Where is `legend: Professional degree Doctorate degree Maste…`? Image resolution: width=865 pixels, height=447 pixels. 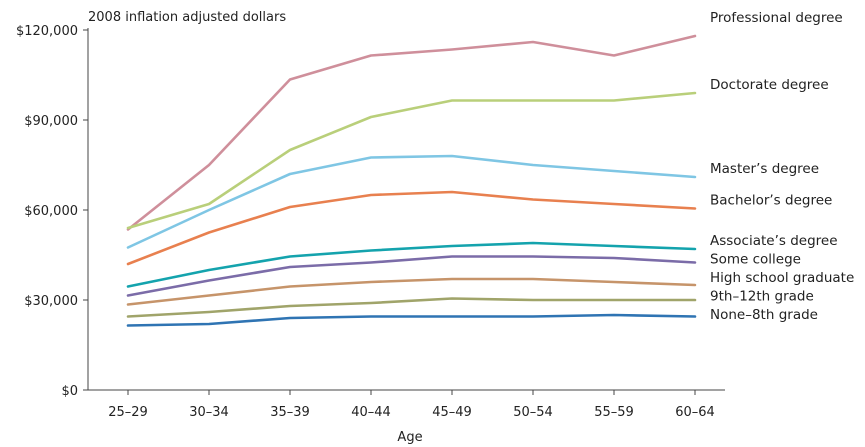 legend: Professional degree Doctorate degree Maste… is located at coordinates (782, 166).